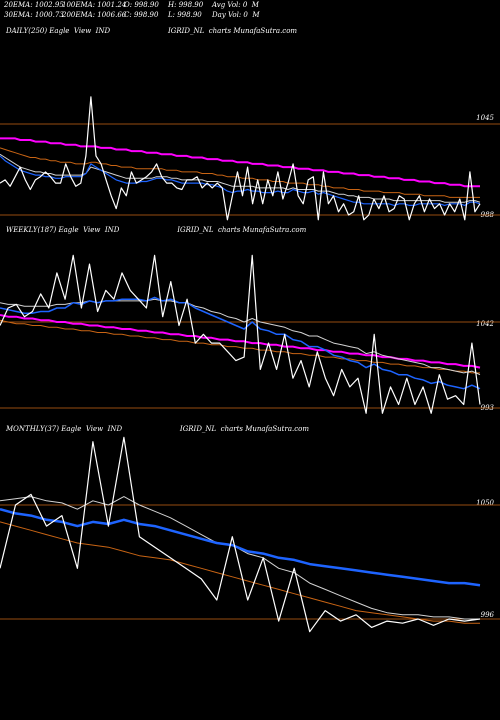 This screenshot has height=720, width=500. Describe the element at coordinates (236, 15) in the screenshot. I see `day-vol-label: Day Vol: 0 M` at that location.